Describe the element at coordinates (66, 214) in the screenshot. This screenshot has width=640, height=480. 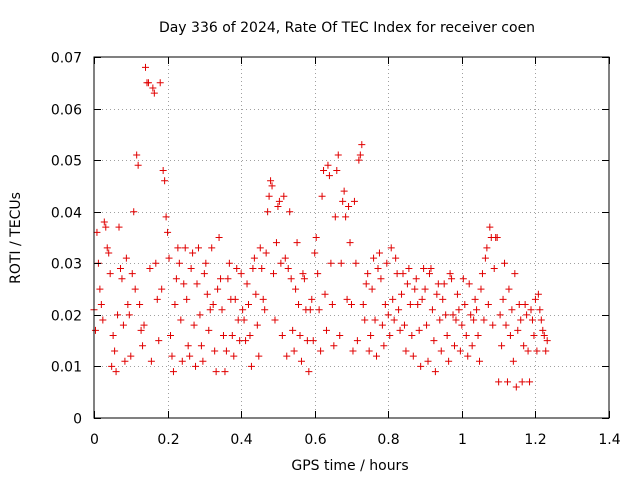
I see `y-tick-label: 0.04` at that location.